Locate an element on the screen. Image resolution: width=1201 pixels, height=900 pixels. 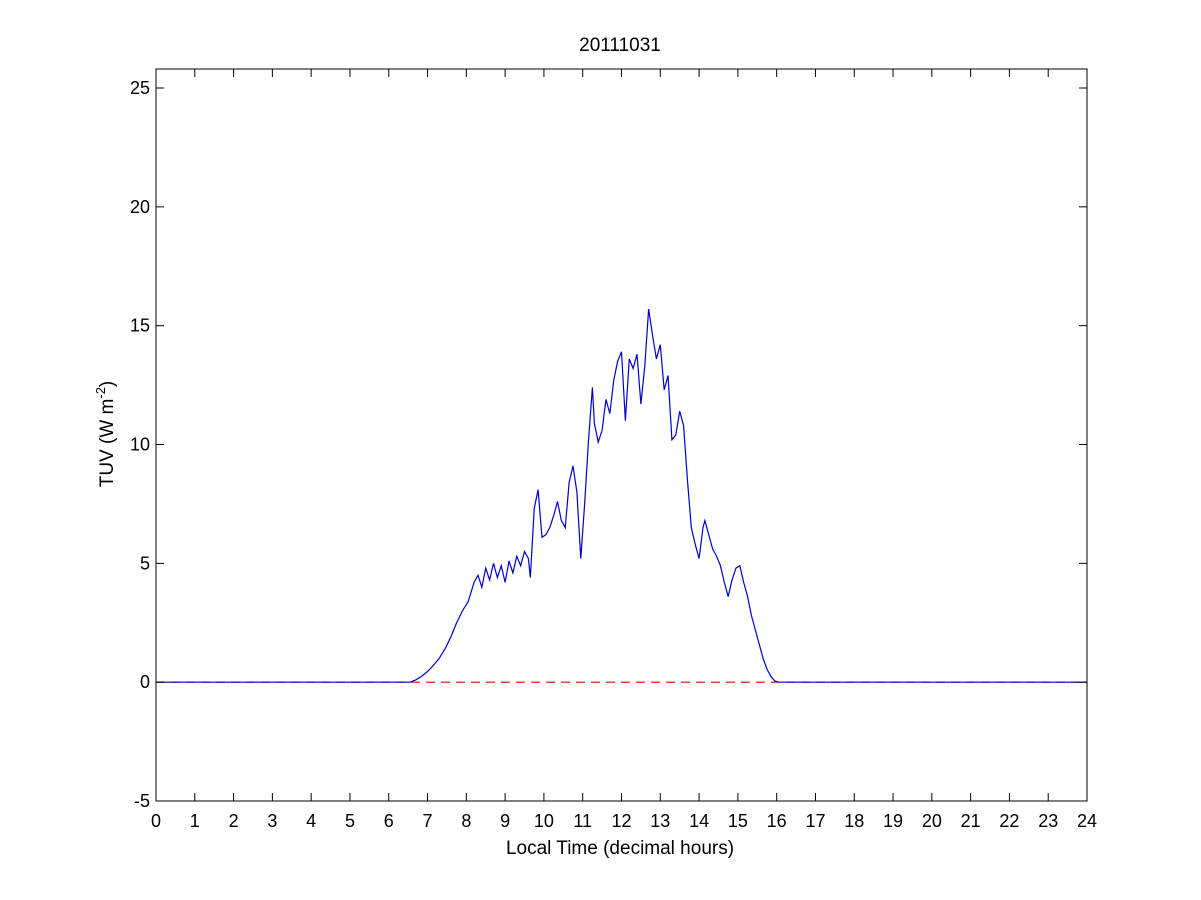
y-tick-label: 0 is located at coordinates (145, 682).